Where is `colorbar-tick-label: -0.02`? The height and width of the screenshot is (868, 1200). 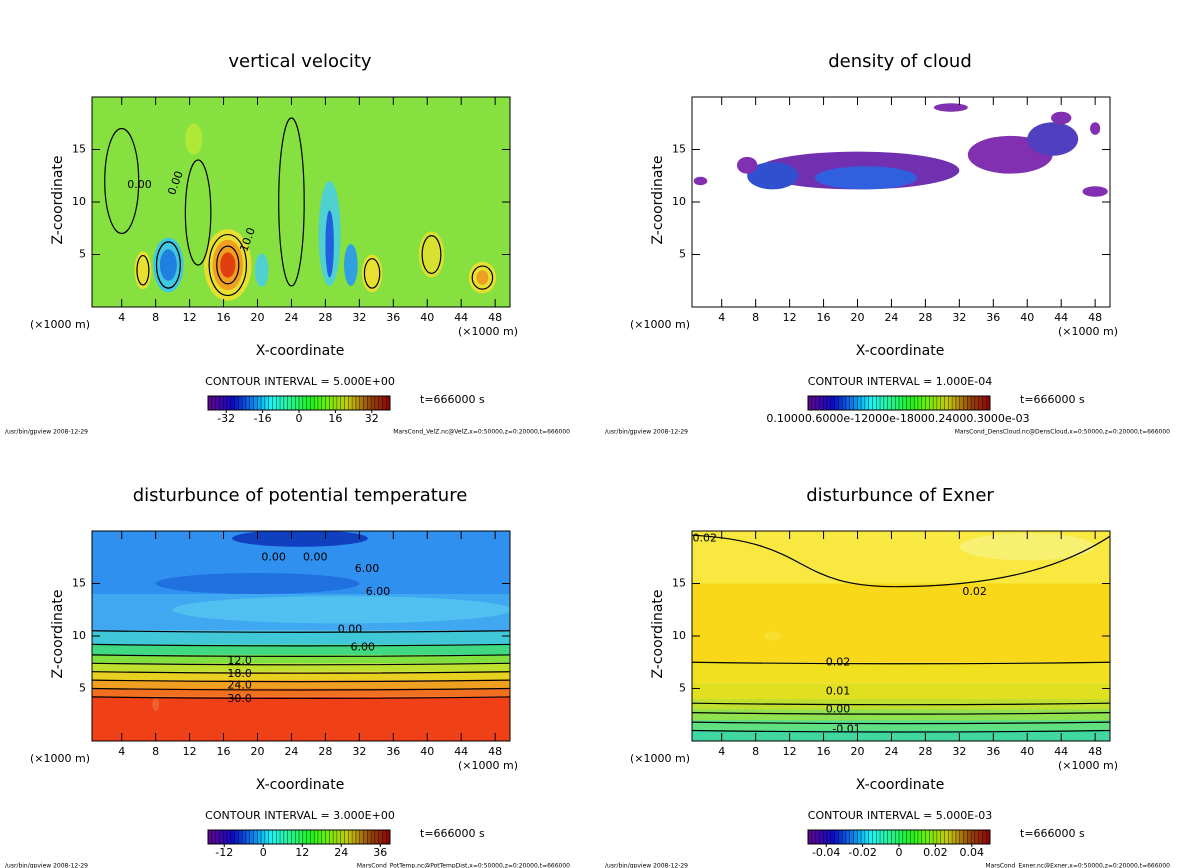
colorbar-tick-label: -0.02 is located at coordinates (862, 852).